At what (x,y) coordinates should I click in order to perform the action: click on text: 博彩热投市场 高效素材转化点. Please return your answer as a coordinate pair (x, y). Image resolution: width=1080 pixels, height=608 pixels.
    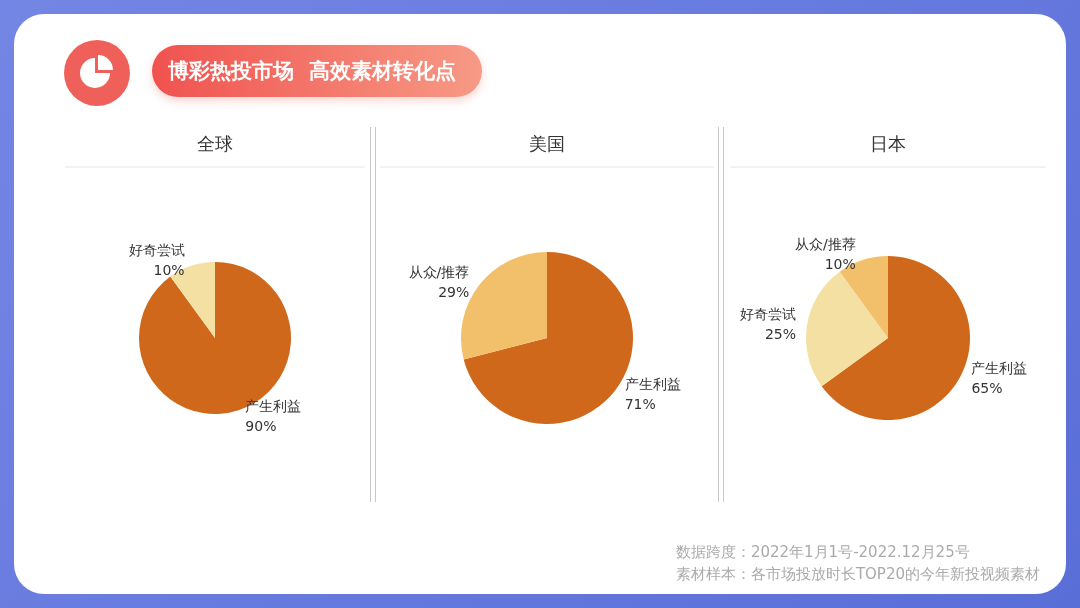
    Looking at the image, I should click on (317, 71).